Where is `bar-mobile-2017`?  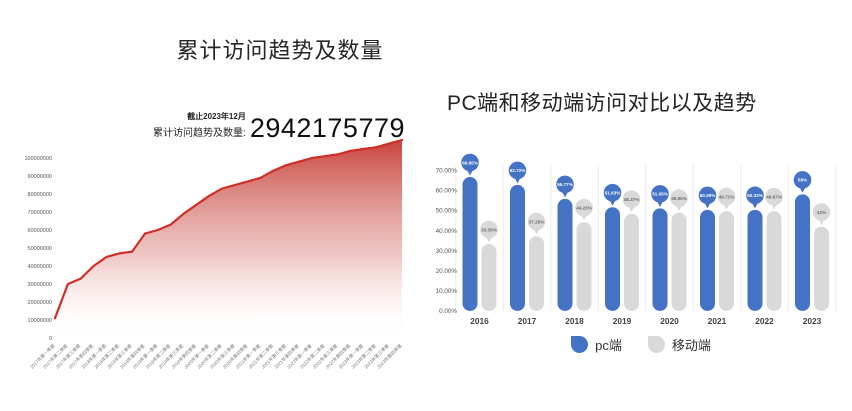 bar-mobile-2017 is located at coordinates (536, 273).